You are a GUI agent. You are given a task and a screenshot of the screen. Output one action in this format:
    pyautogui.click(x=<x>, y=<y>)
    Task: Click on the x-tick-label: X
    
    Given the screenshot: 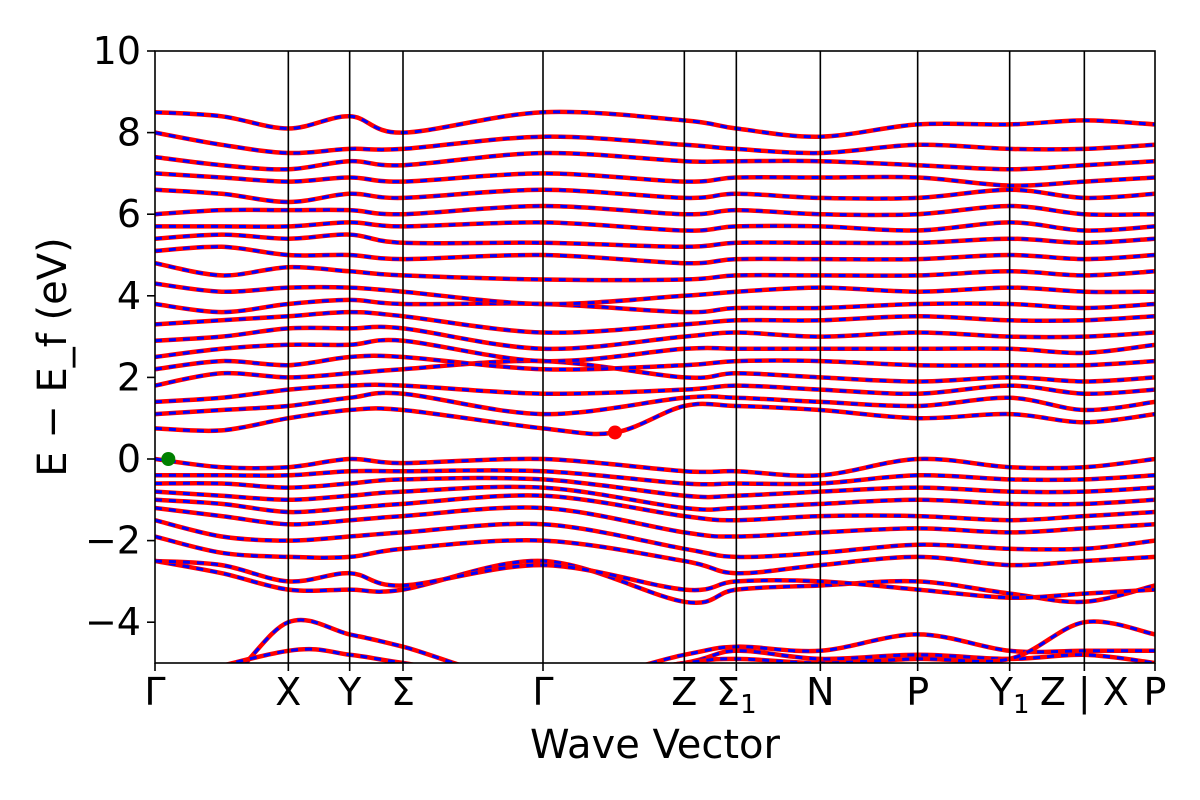 What is the action you would take?
    pyautogui.click(x=288, y=692)
    